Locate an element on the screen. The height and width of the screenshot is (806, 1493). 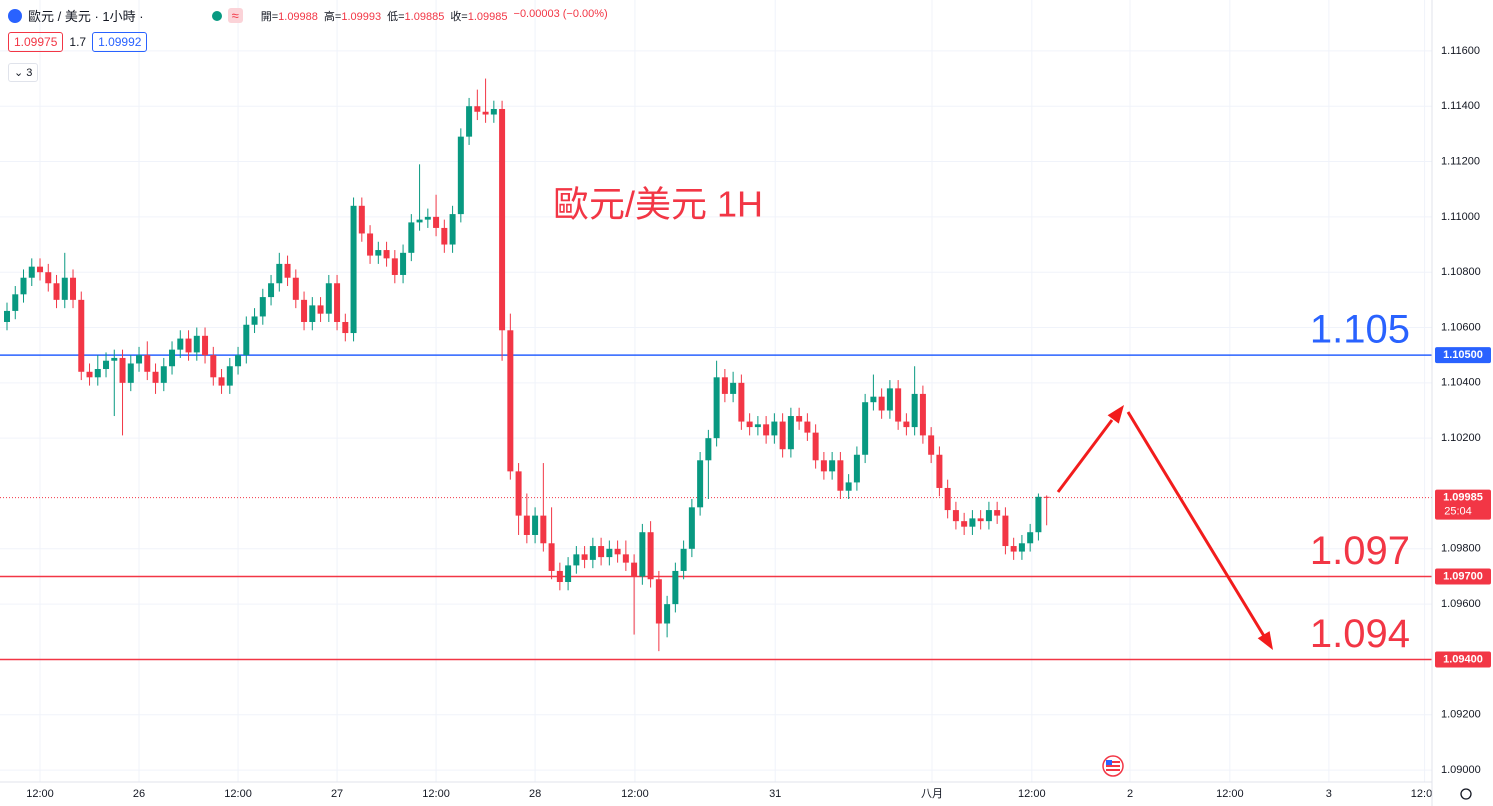
countdown: 25:04 is located at coordinates (1458, 512).